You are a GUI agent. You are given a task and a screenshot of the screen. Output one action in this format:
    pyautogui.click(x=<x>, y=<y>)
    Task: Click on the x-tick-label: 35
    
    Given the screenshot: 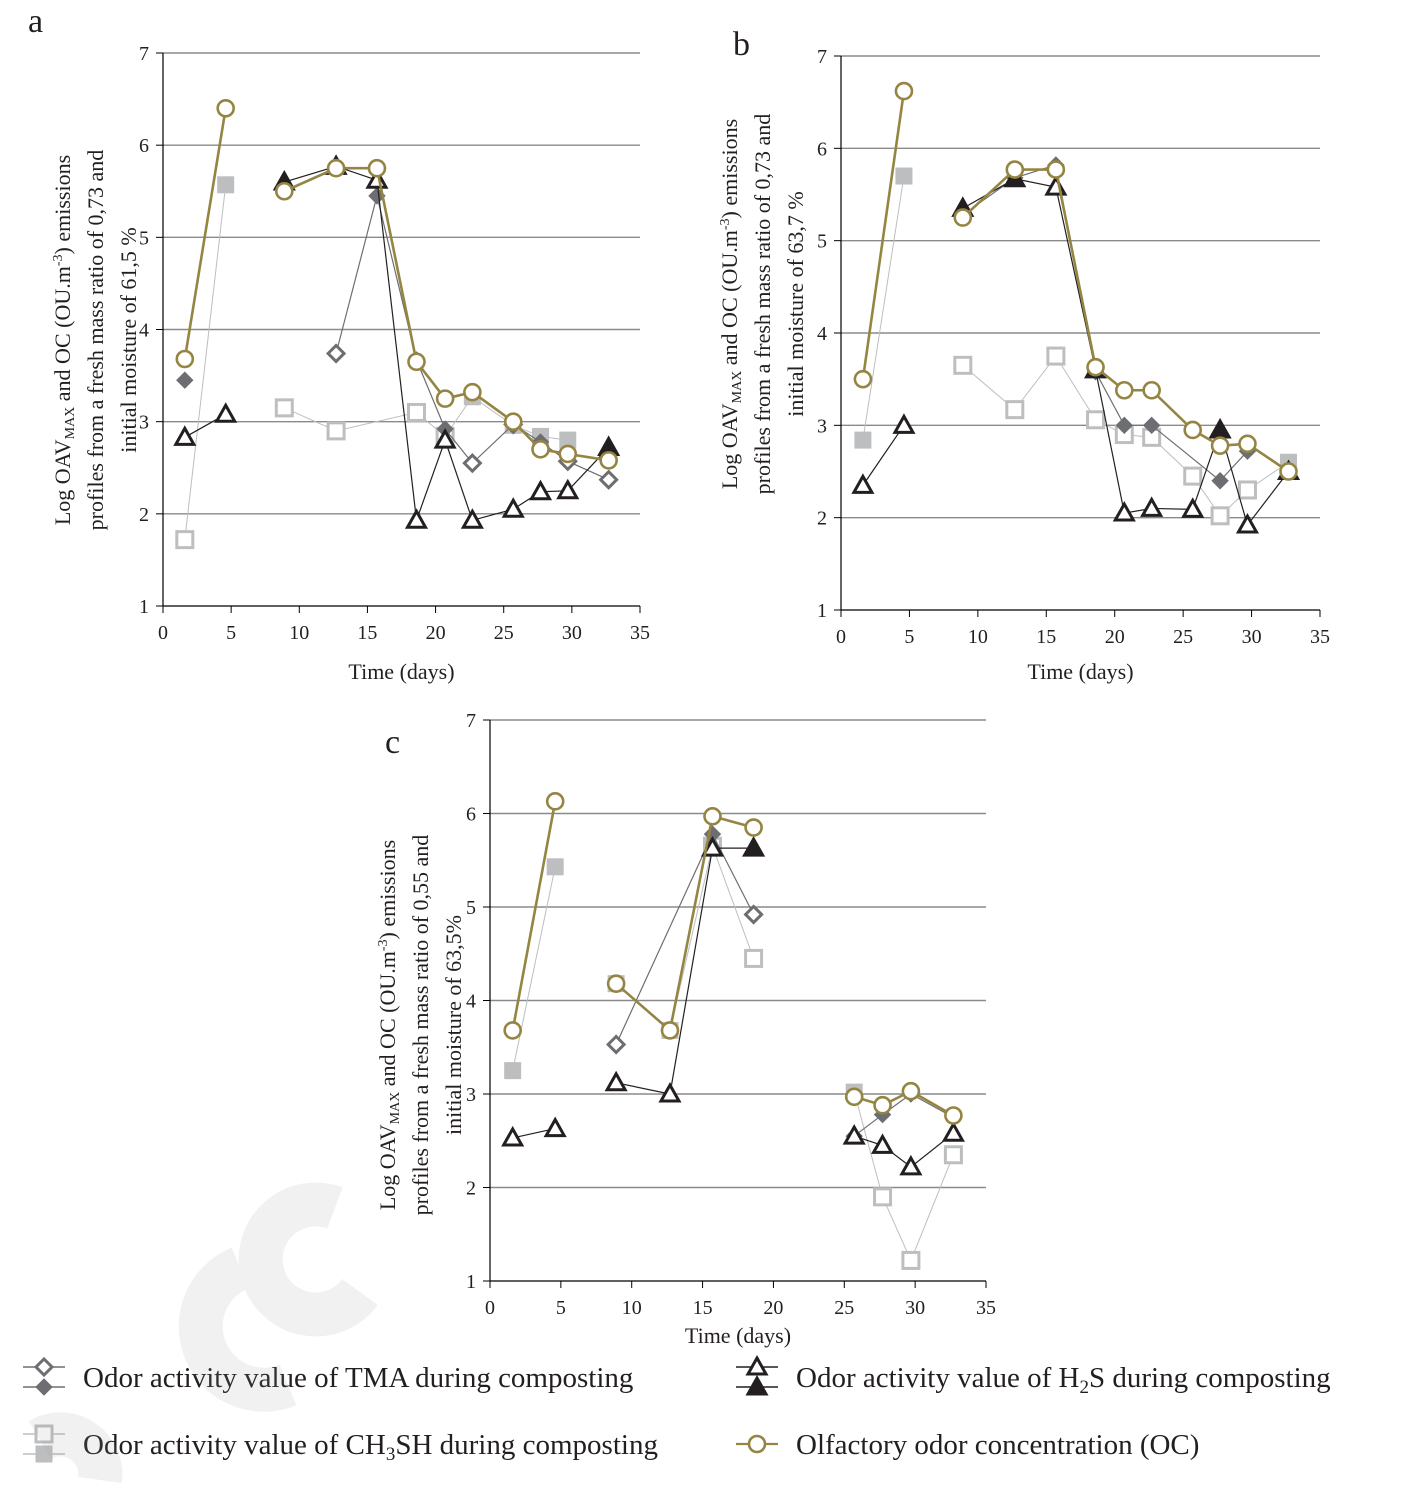 What is the action you would take?
    pyautogui.click(x=640, y=633)
    